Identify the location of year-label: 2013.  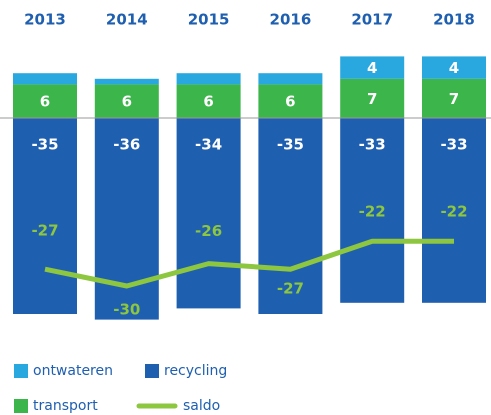
(45, 20).